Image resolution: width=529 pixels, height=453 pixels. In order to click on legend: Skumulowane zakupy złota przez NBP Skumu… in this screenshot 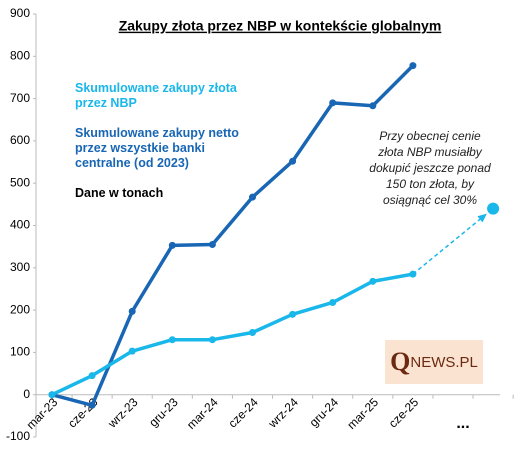, I will do `click(175, 141)`.